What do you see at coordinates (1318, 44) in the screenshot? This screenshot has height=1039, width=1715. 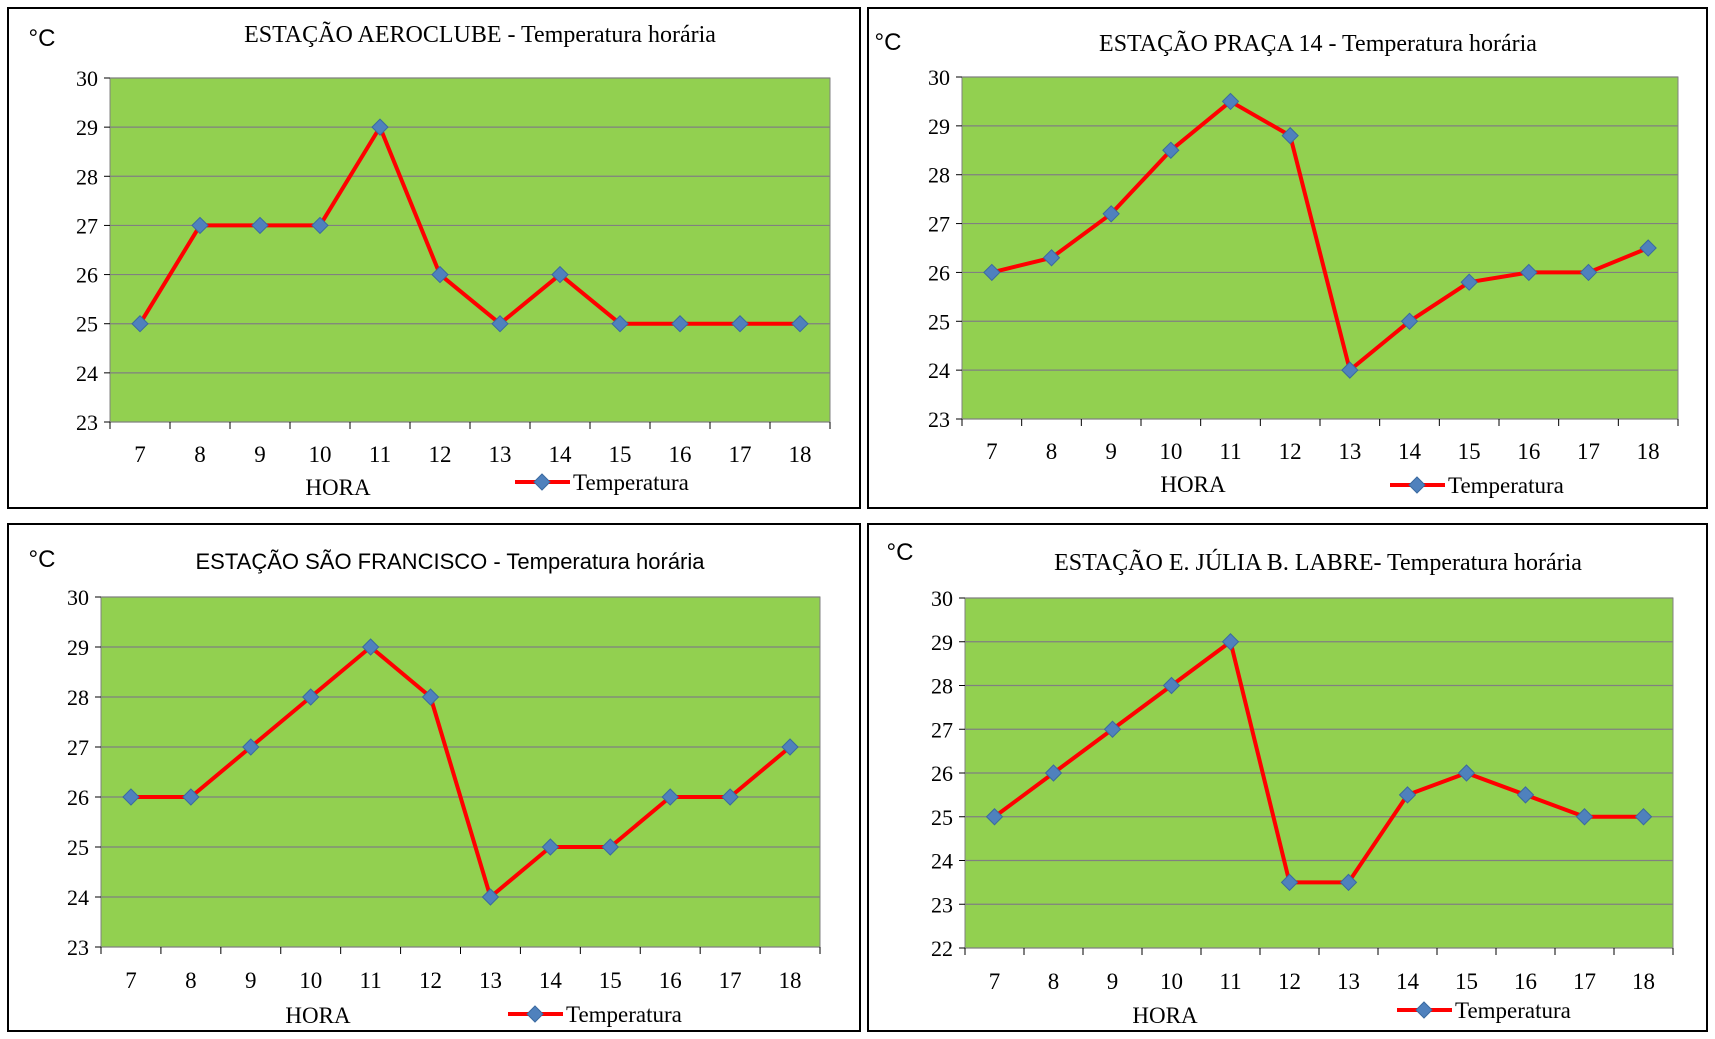 I see `chart-title: ESTAÇÃO PRAÇA 14 - Temperatura horária` at bounding box center [1318, 44].